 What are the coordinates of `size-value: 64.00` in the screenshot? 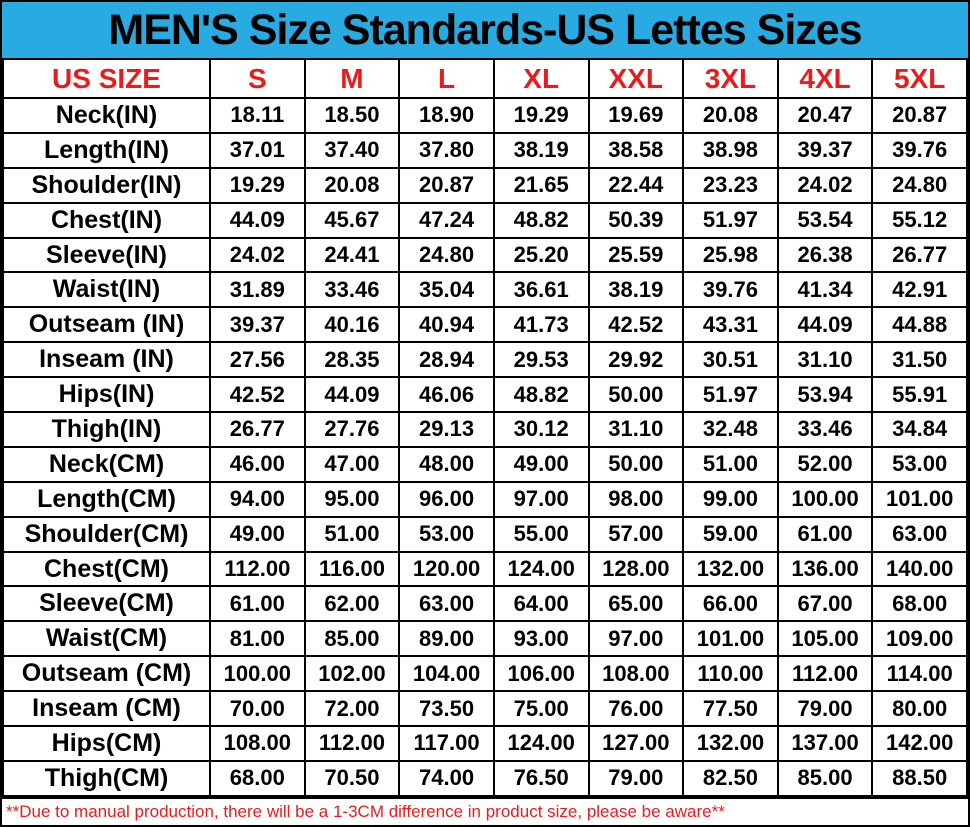 It's located at (541, 604).